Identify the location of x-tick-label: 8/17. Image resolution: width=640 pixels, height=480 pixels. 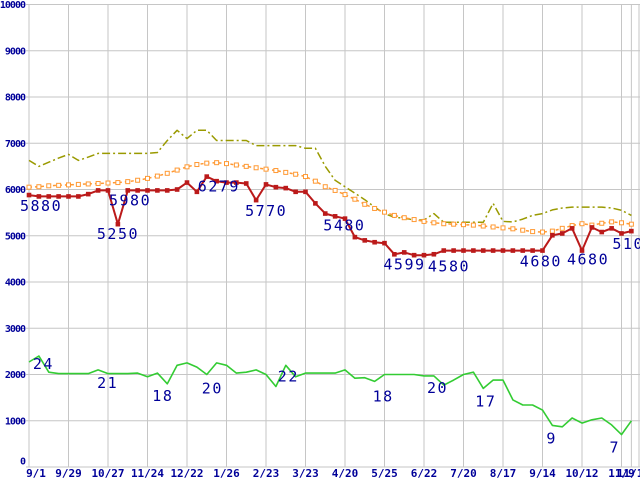
(503, 473).